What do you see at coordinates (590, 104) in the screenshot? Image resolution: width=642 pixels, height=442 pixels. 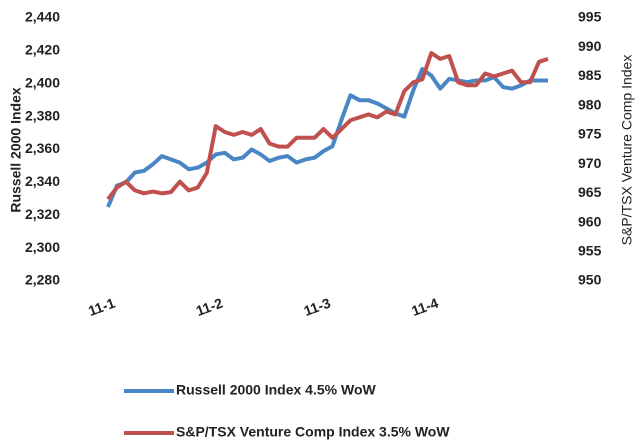 I see `y2-tick-label: 980` at bounding box center [590, 104].